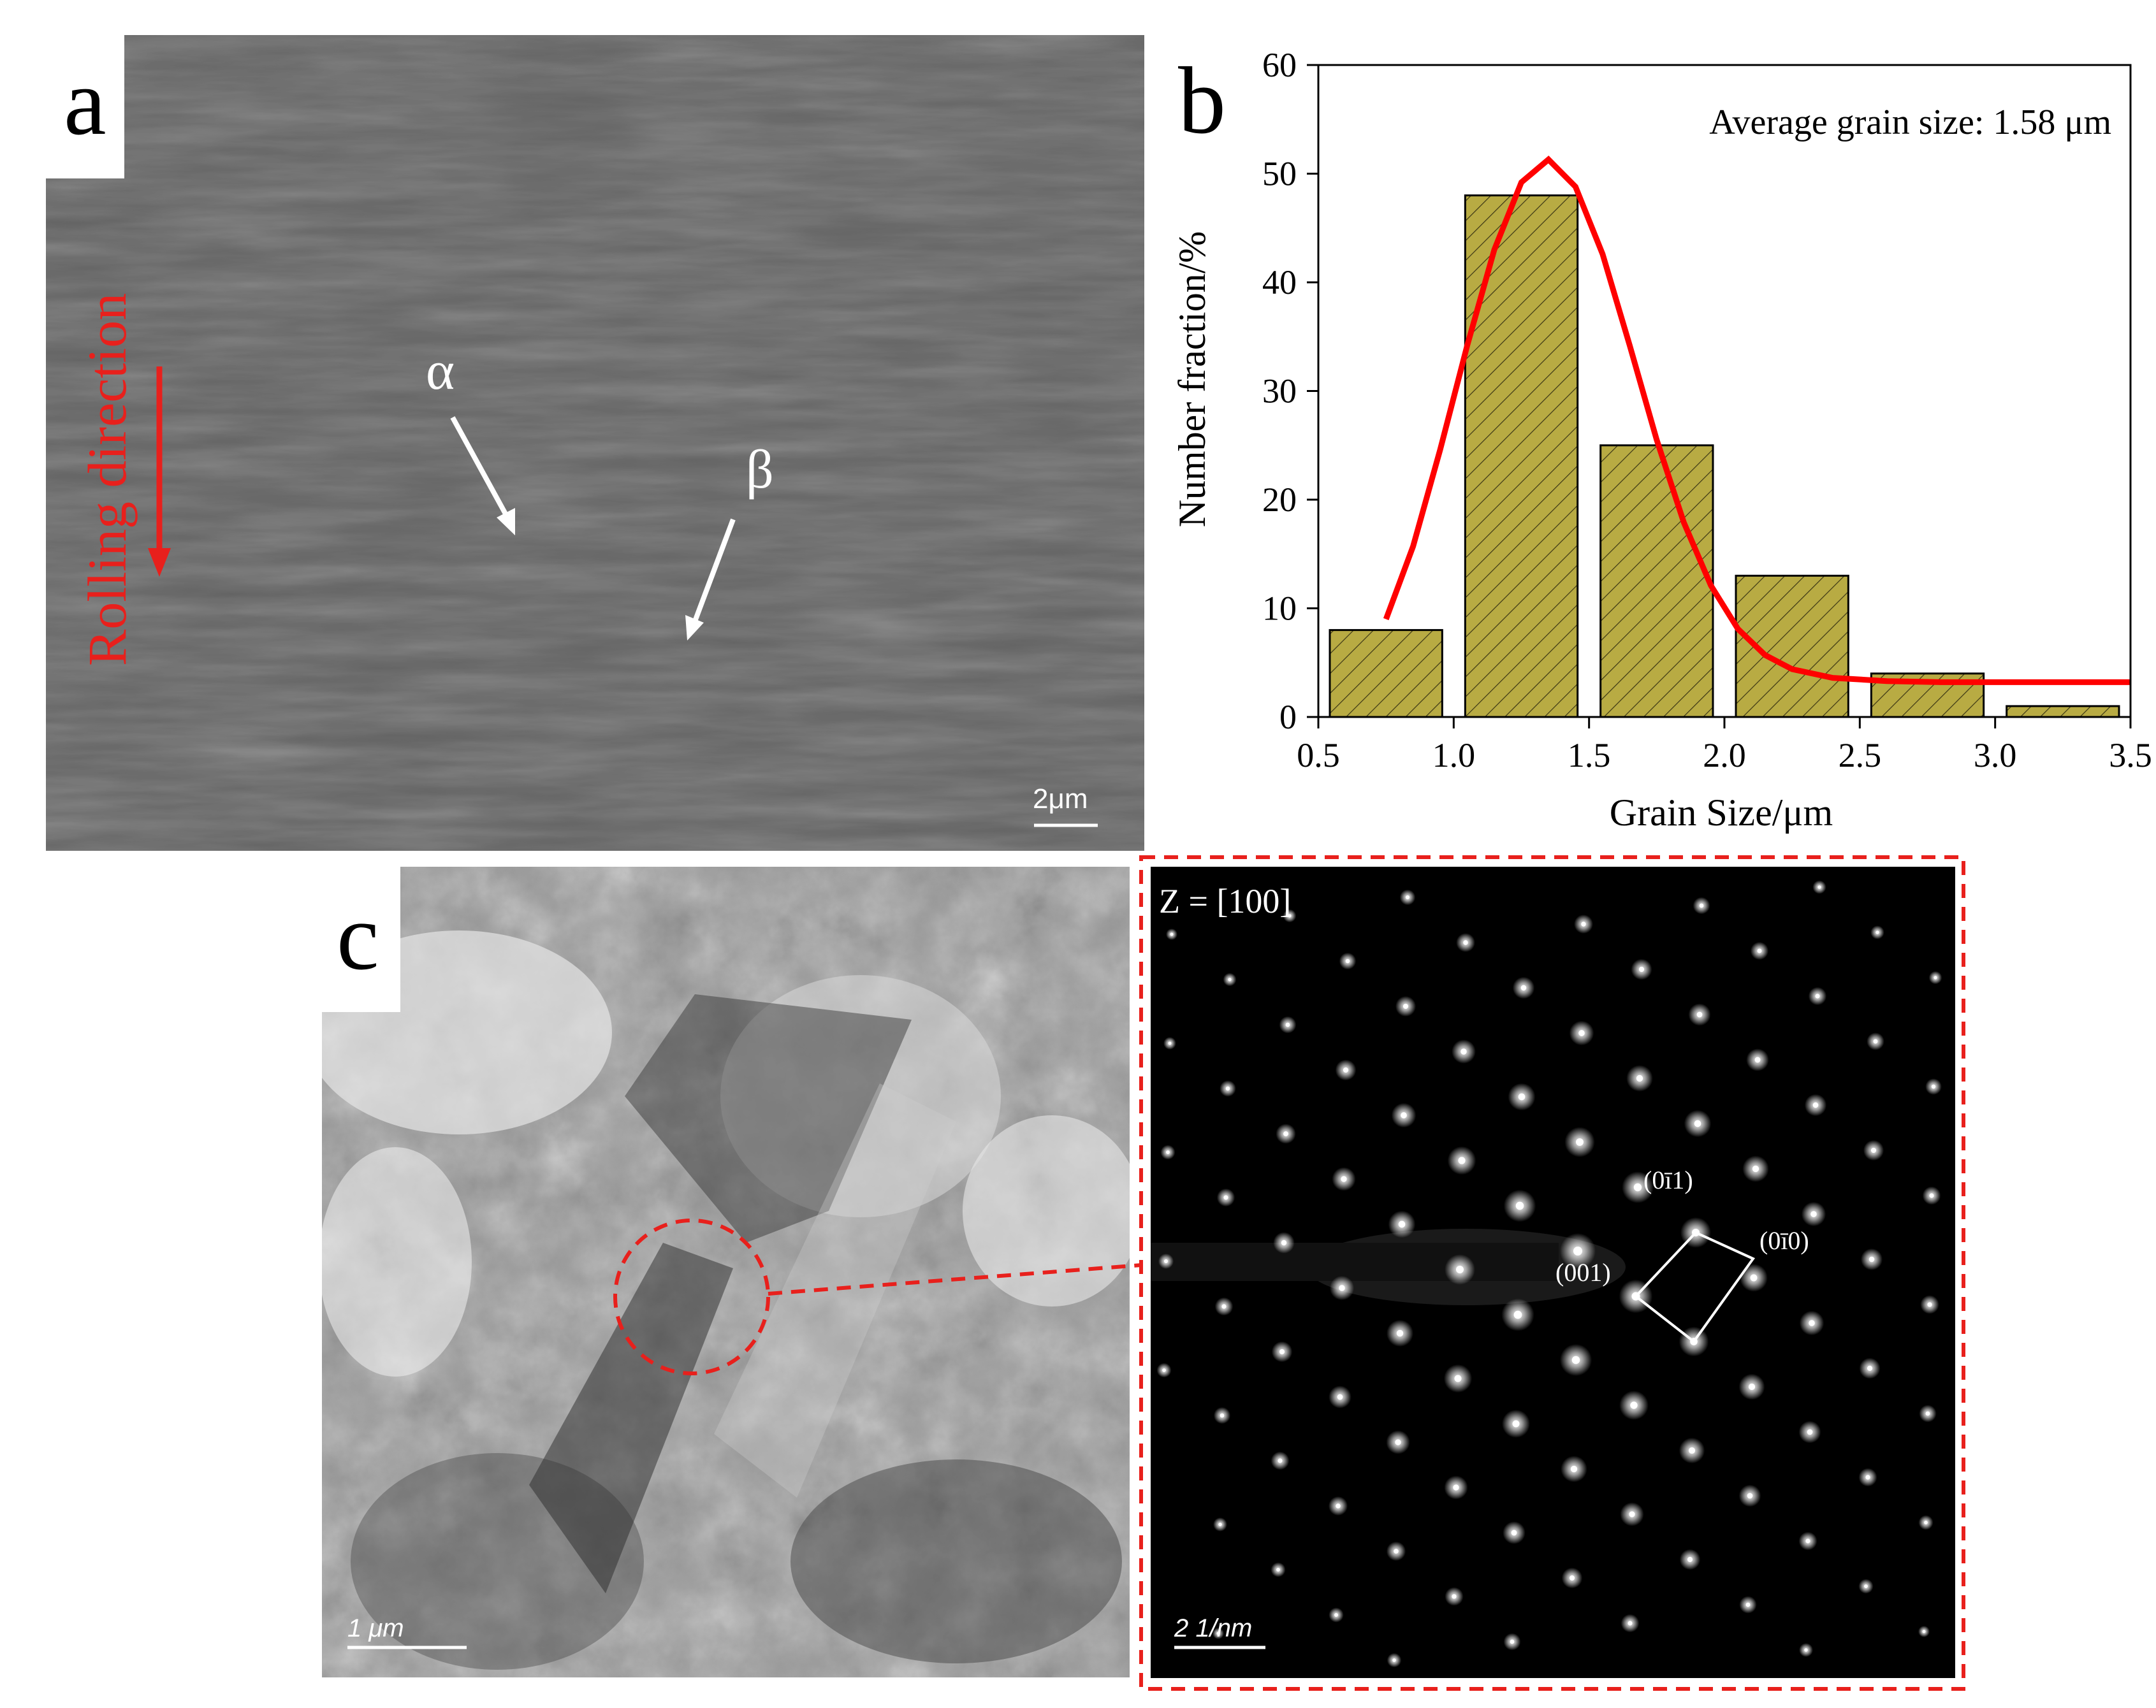 The height and width of the screenshot is (1708, 2156). What do you see at coordinates (2130, 755) in the screenshot?
I see `x-tick-label: 3.5` at bounding box center [2130, 755].